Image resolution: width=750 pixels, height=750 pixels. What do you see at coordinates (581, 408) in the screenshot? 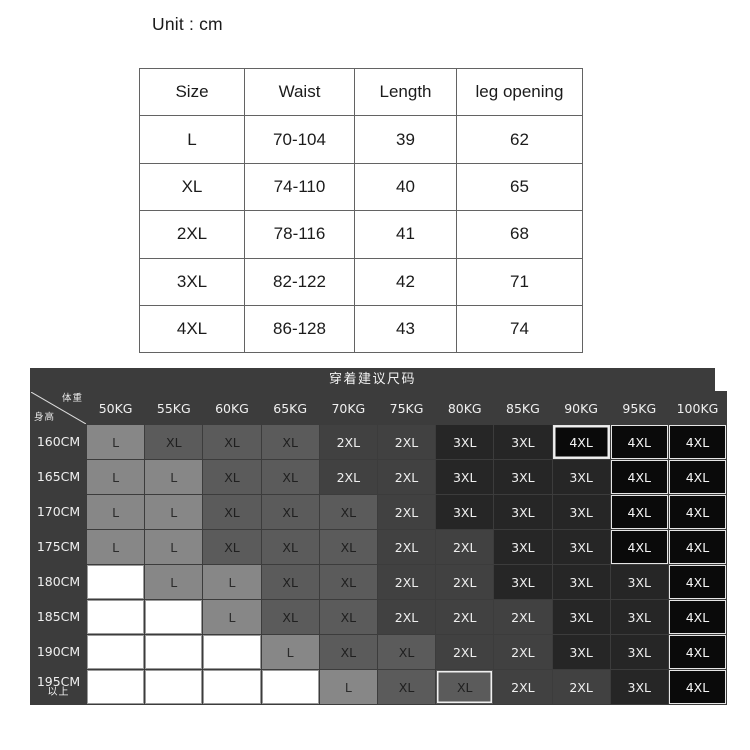
I see `weight-header-cell: 90KG` at bounding box center [581, 408].